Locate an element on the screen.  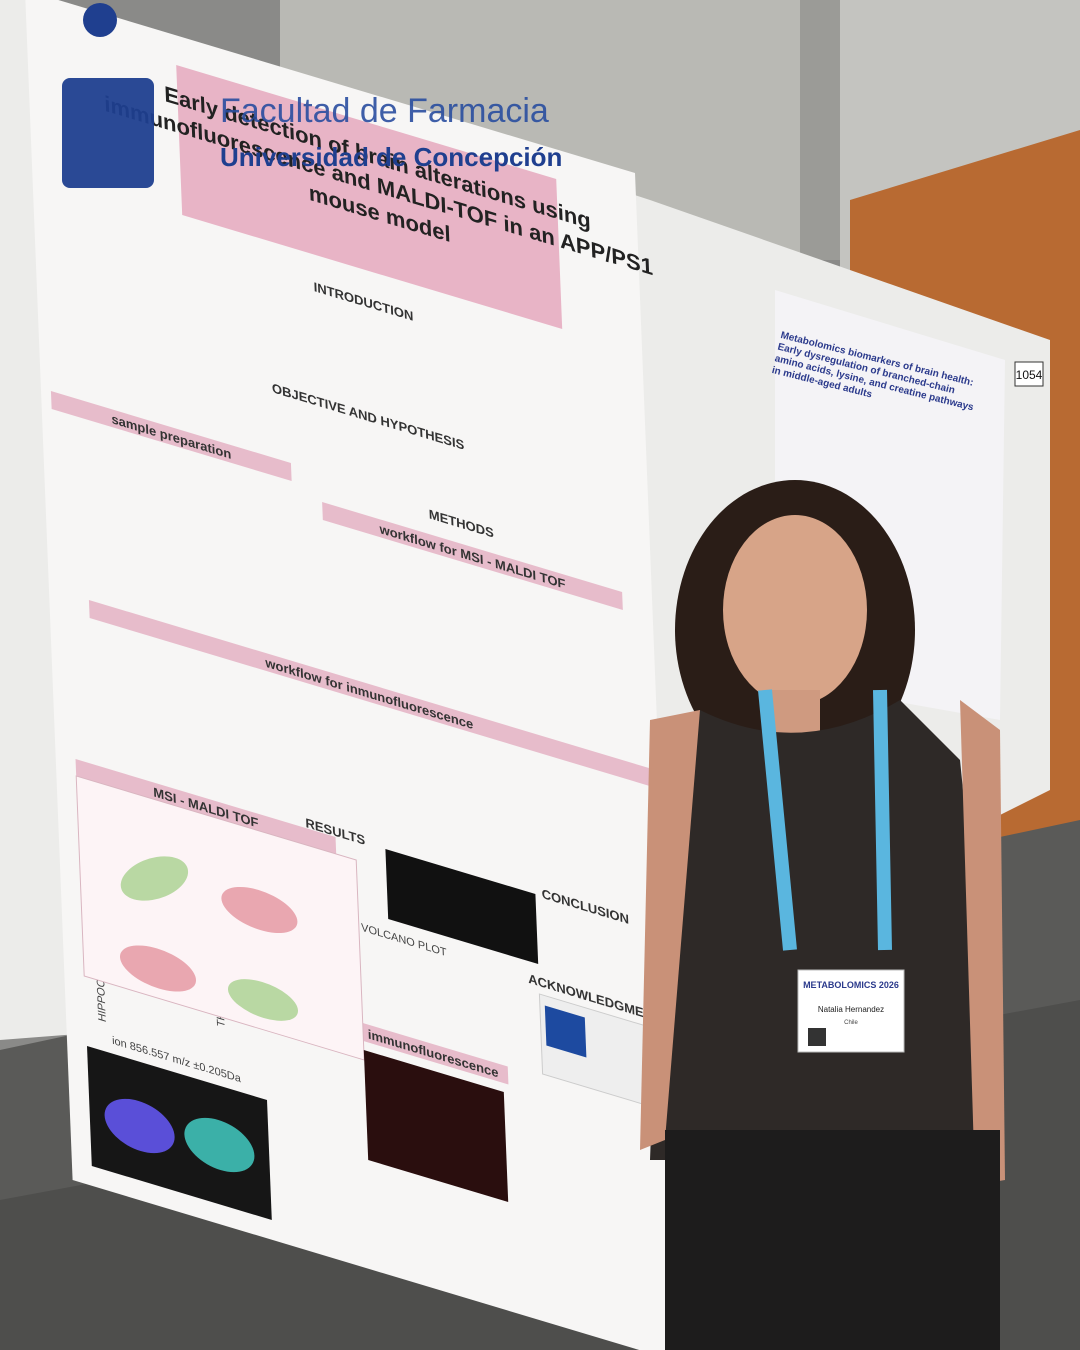
university-name: Universidad de Concepción is located at coordinates (391, 157).